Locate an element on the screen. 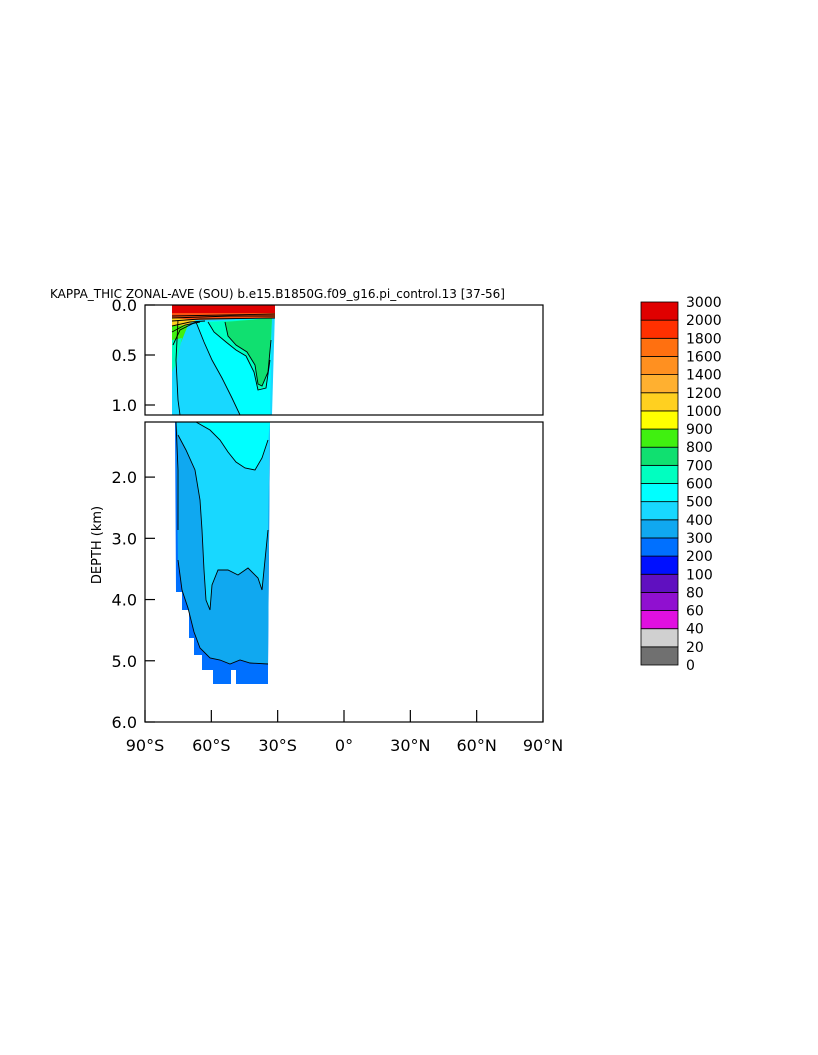  upper-panel-field is located at coordinates (223, 360).